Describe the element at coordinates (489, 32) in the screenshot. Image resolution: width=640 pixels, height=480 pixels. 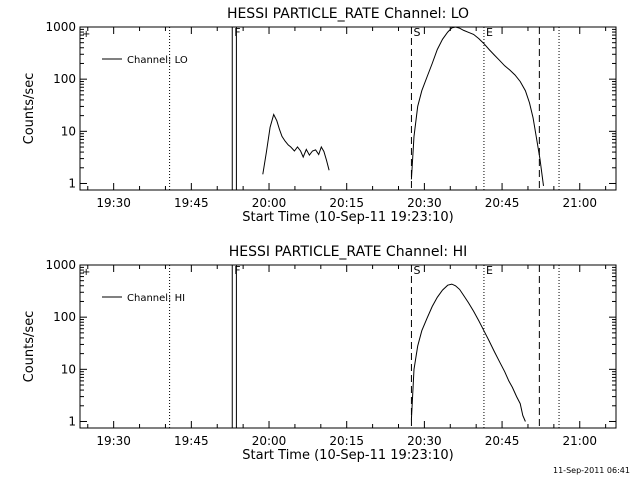
I see `panel-1-marker-label: E` at that location.